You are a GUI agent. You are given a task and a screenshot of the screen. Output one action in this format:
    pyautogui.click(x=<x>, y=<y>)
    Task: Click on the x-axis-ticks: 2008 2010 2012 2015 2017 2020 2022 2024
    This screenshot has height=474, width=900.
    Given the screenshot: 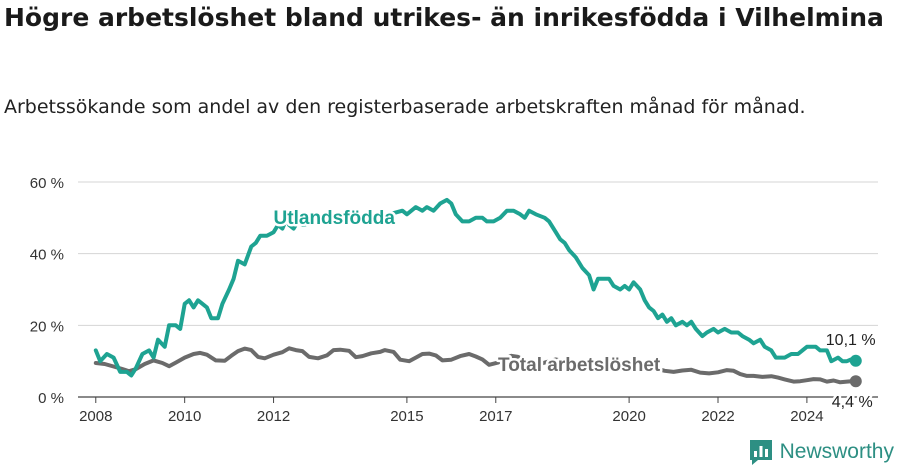 What is the action you would take?
    pyautogui.click(x=451, y=411)
    